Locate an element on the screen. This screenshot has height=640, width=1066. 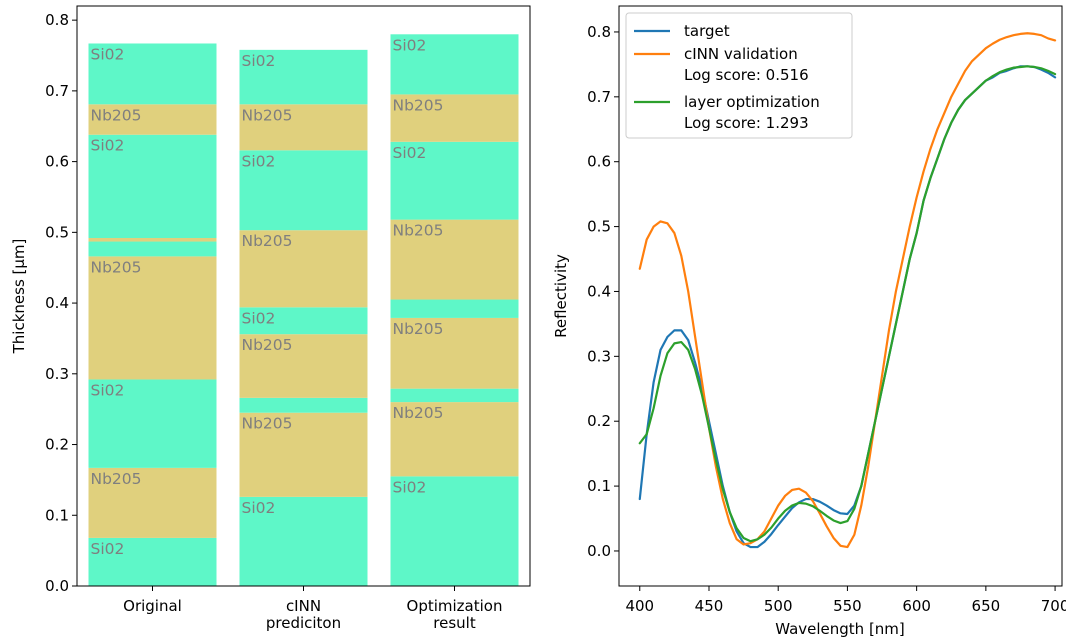
x-tick-label: result is located at coordinates (454, 623).